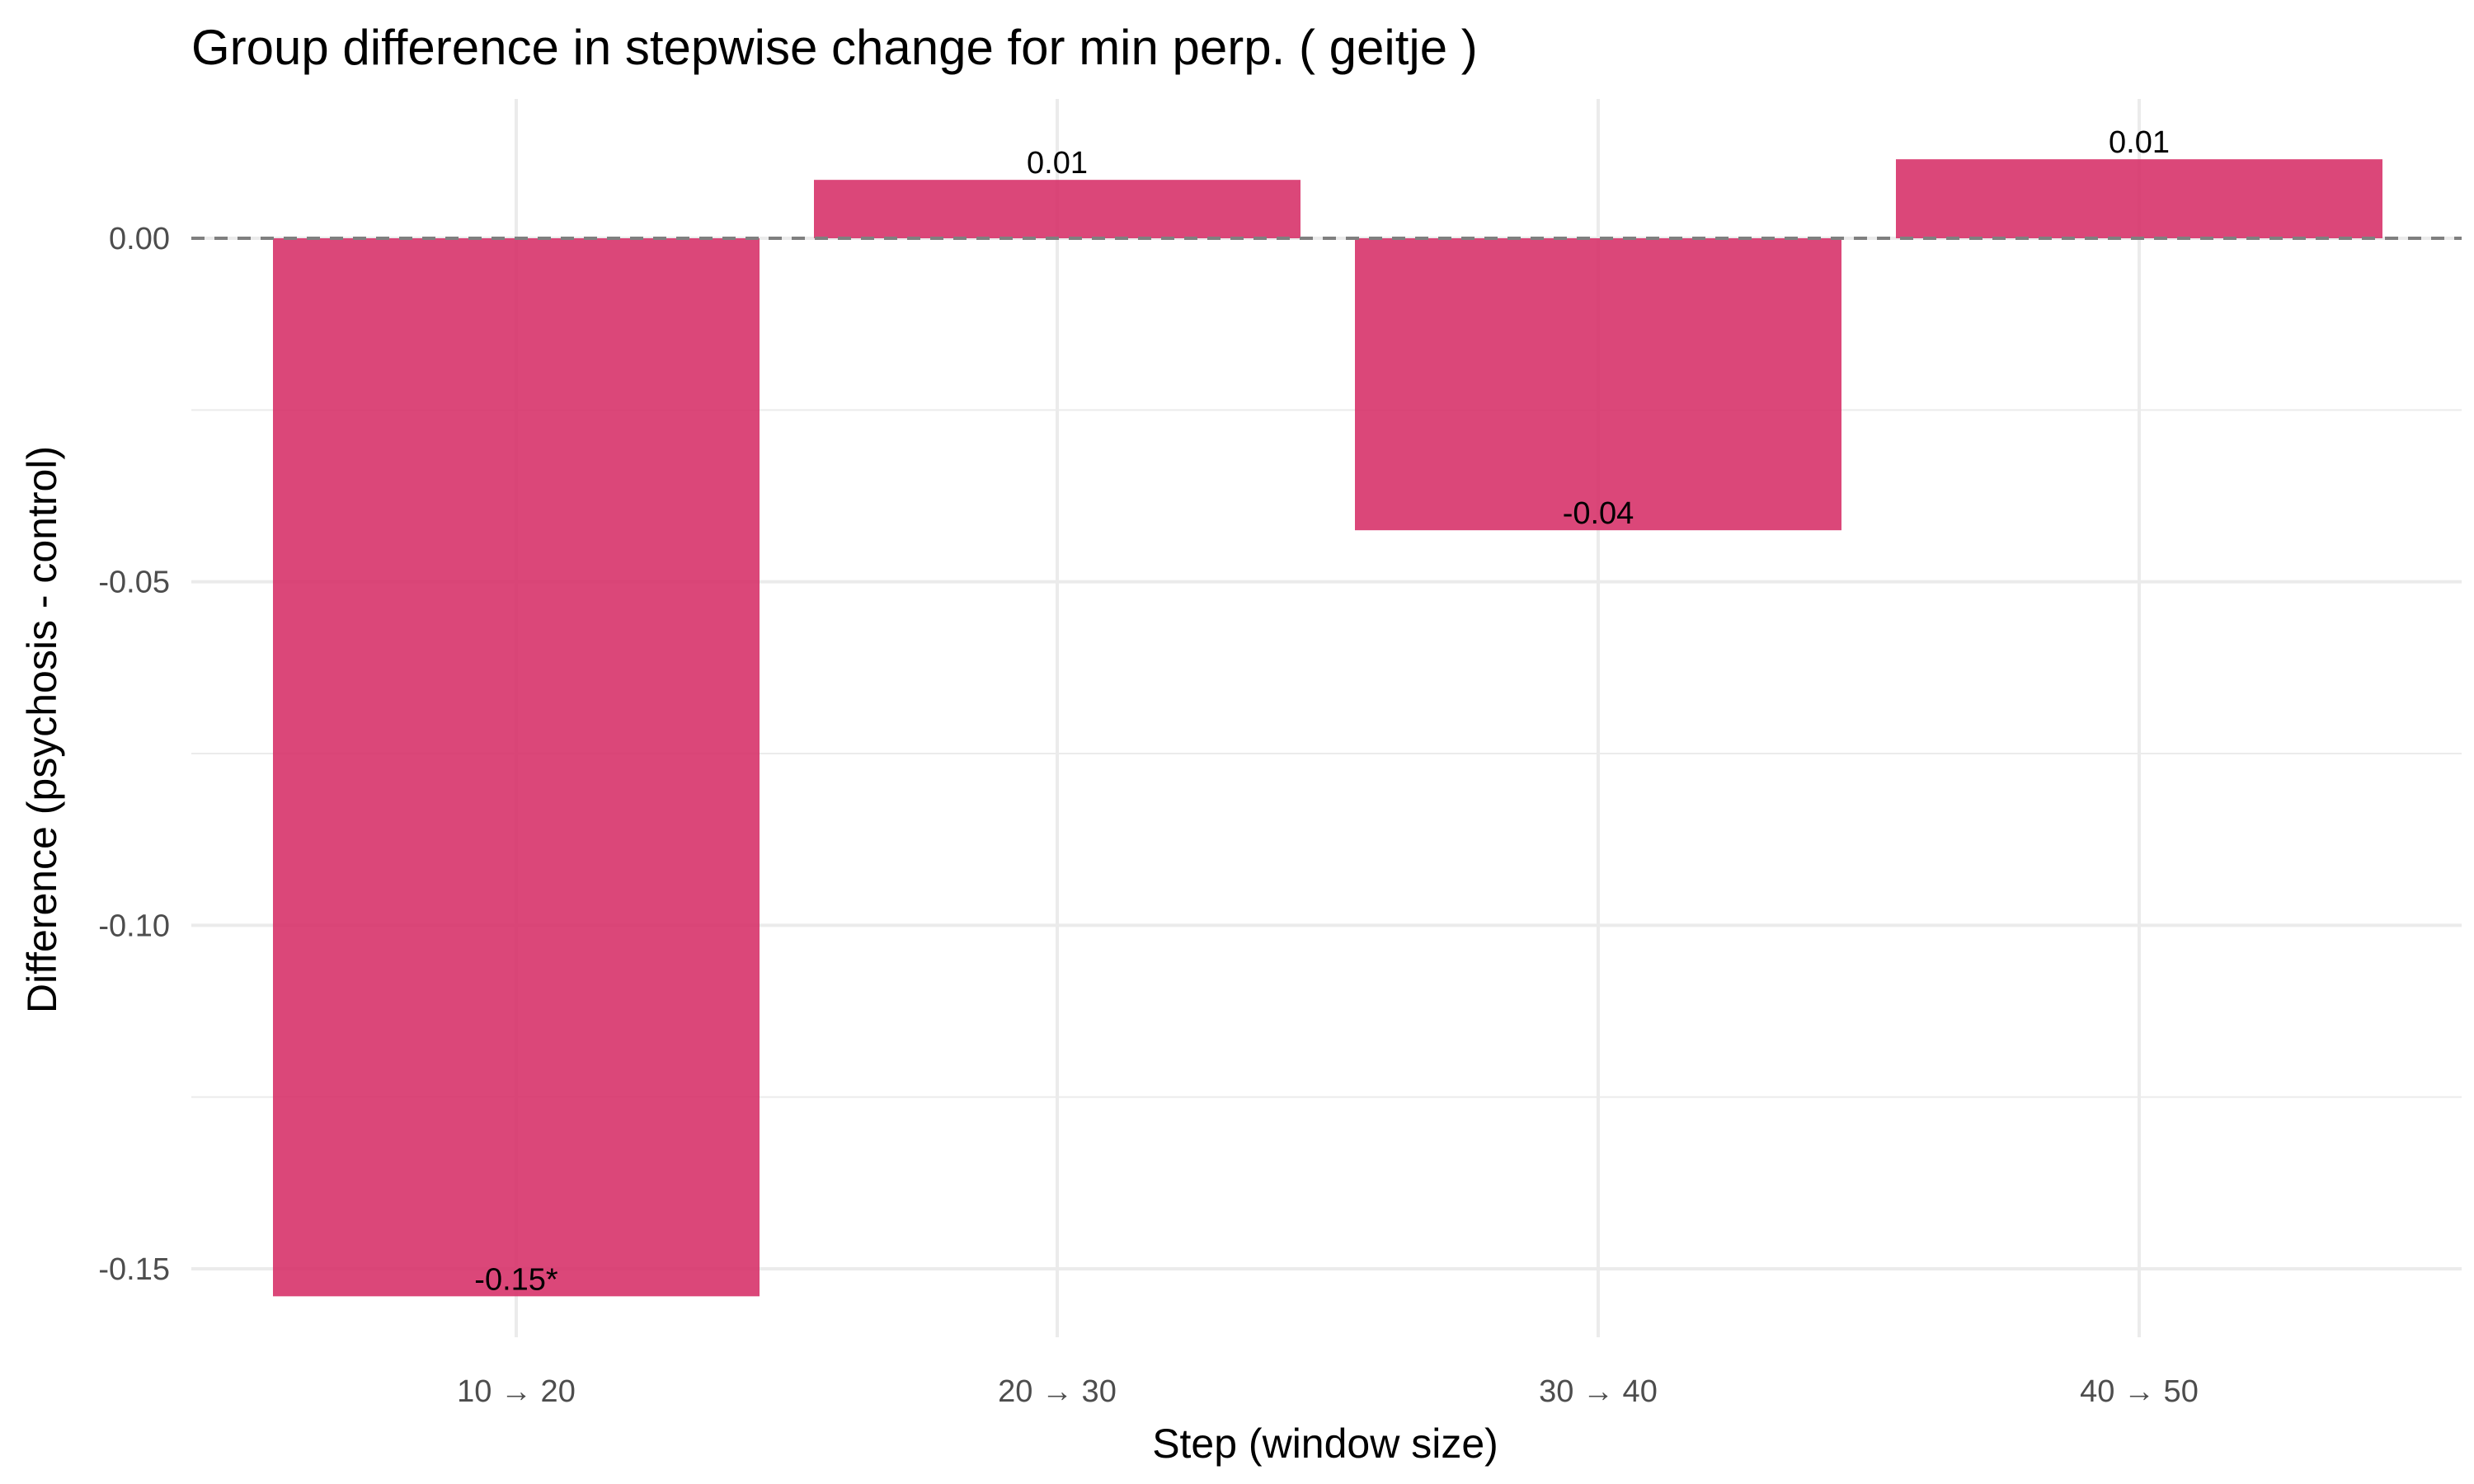  What do you see at coordinates (1057, 1391) in the screenshot?
I see `x-tick-label-1: 20 → 30` at bounding box center [1057, 1391].